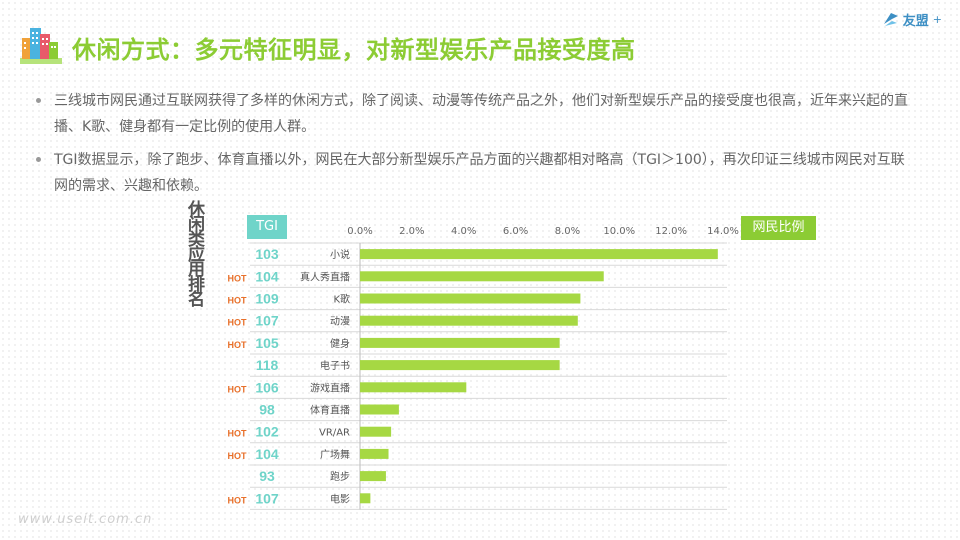  What do you see at coordinates (463, 231) in the screenshot?
I see `x-tick-label: 4.0%` at bounding box center [463, 231].